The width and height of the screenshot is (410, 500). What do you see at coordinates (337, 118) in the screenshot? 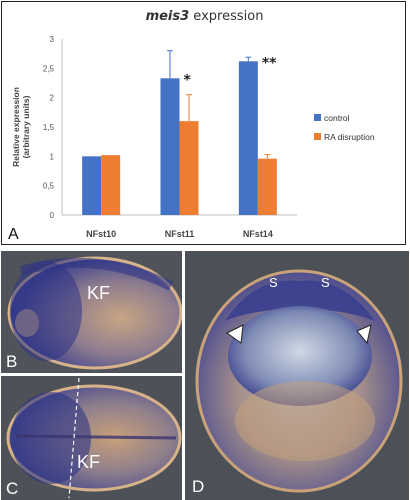
I see `legend-label: control` at bounding box center [337, 118].